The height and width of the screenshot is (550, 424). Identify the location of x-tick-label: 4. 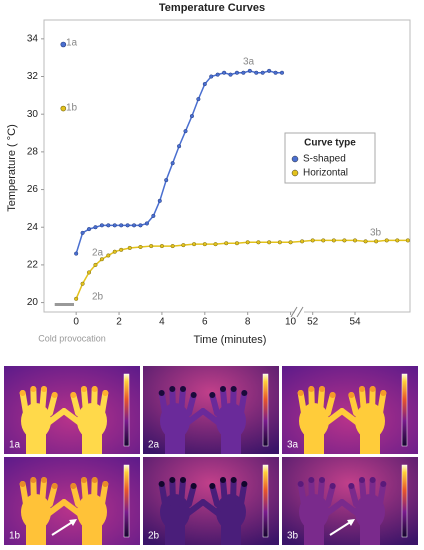
(162, 322).